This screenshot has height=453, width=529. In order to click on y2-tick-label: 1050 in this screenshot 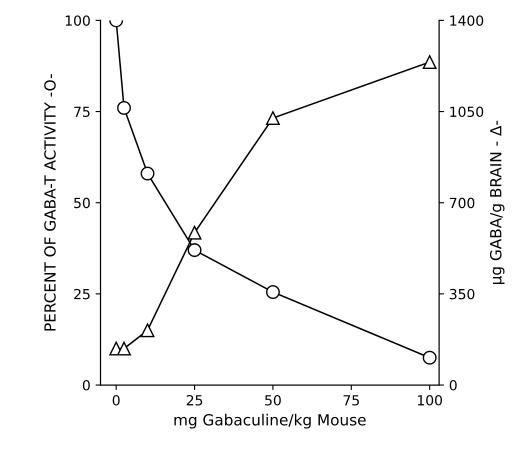, I will do `click(467, 112)`.